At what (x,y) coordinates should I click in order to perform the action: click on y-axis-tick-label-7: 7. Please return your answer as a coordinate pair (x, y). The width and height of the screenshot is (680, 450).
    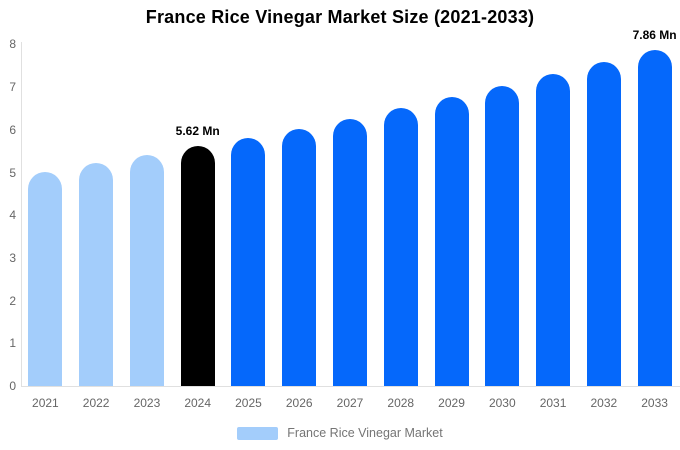
    Looking at the image, I should click on (12, 87).